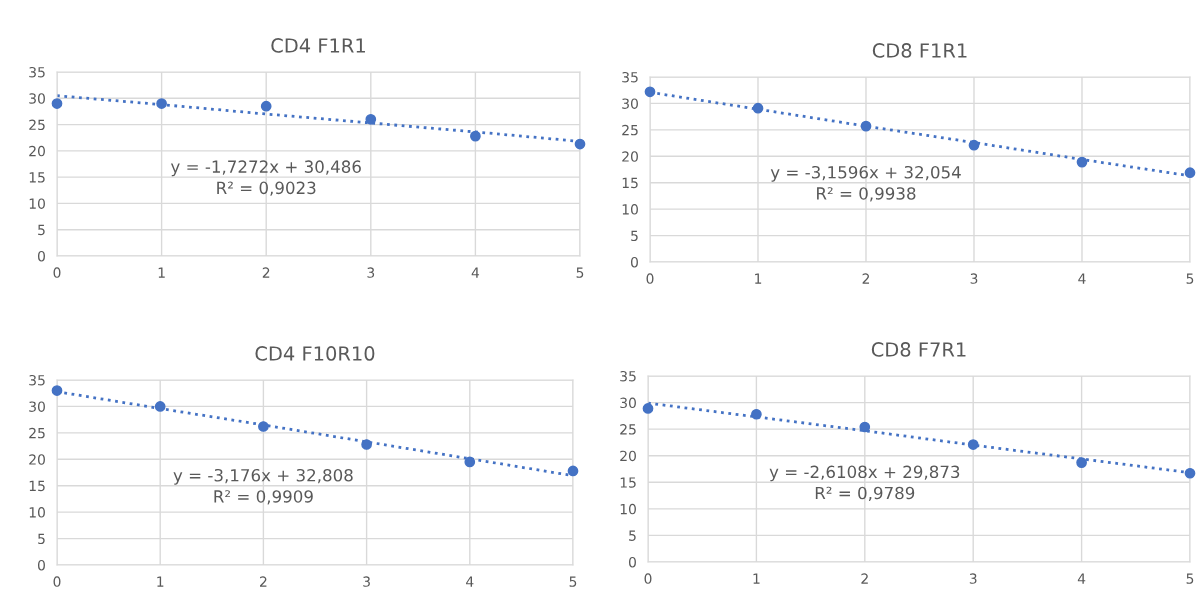 The width and height of the screenshot is (1203, 605). I want to click on chart-title: CD8 F1R1, so click(919, 50).